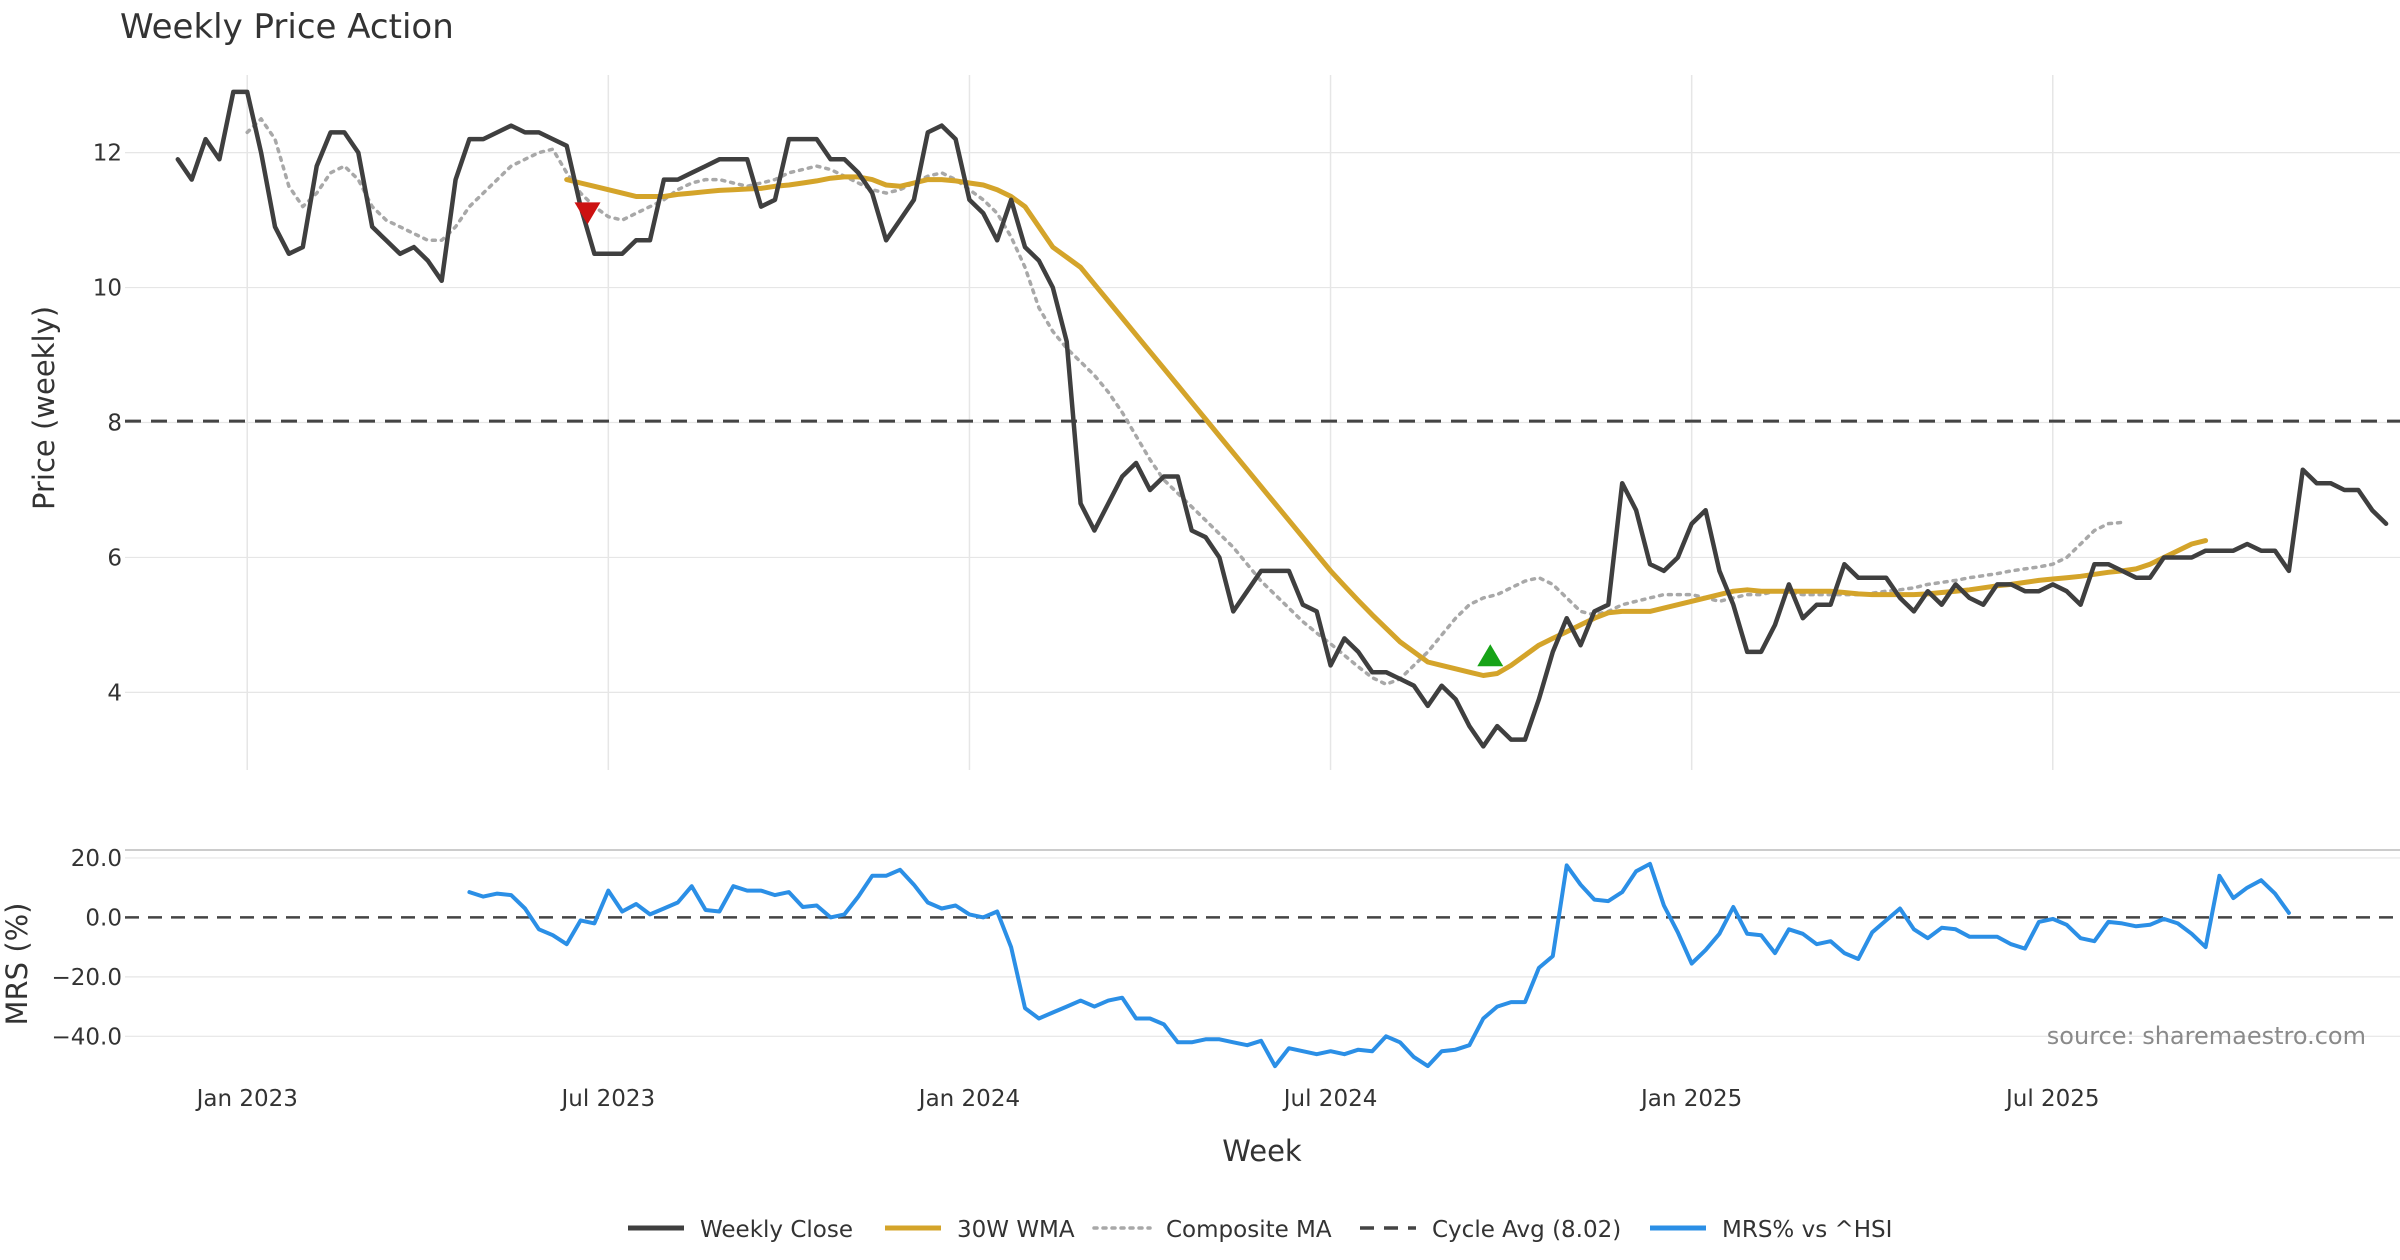 The image size is (2400, 1260). Describe the element at coordinates (968, 1099) in the screenshot. I see `x-tick-label: Jan 2024` at that location.